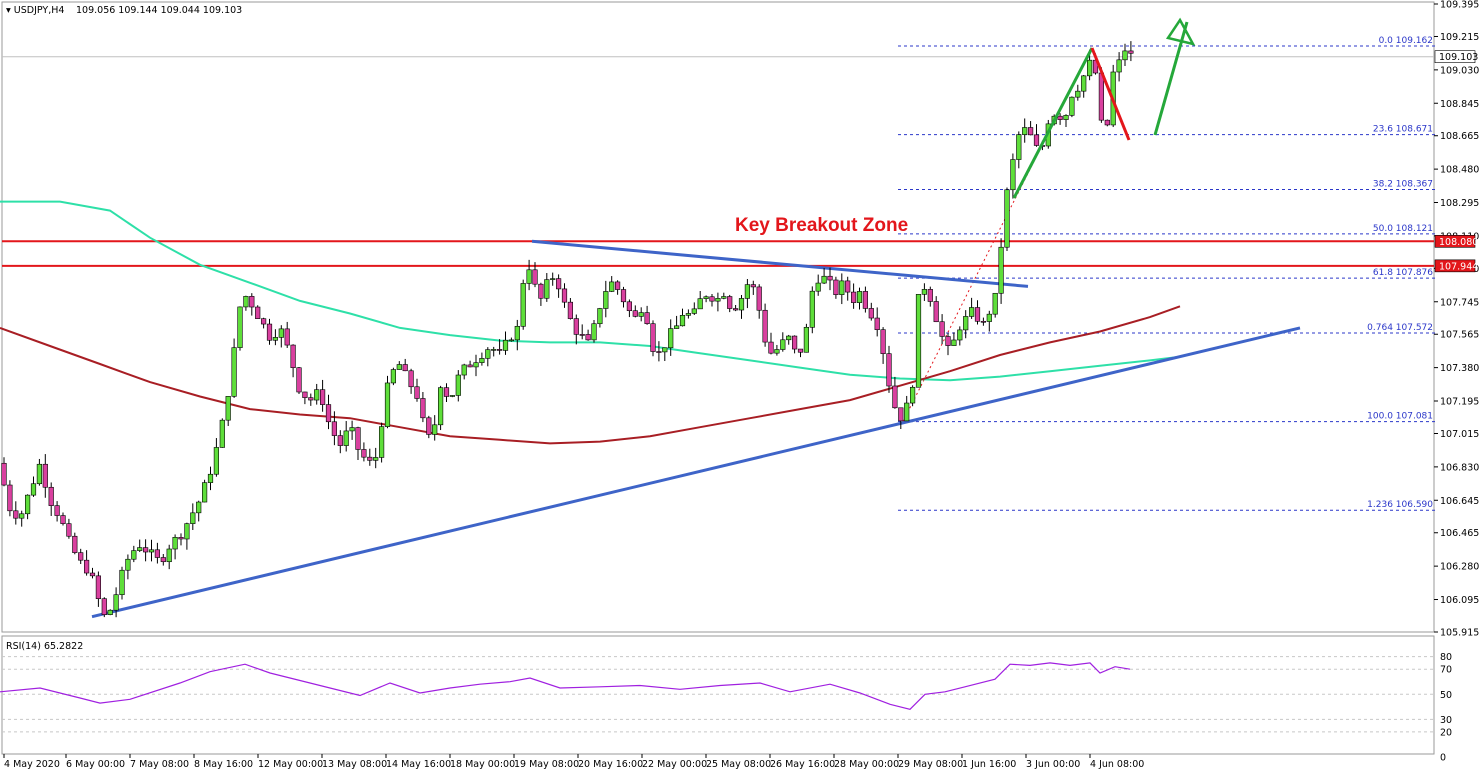 This screenshot has width=1480, height=774. Describe the element at coordinates (1400, 328) in the screenshot. I see `fib-label: 0.764 107.572` at that location.